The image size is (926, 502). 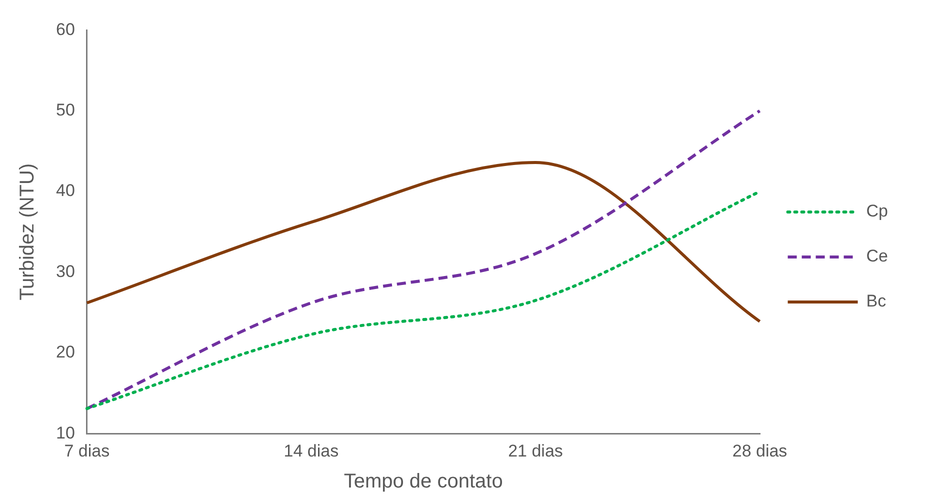 I want to click on legend-label: Ce, so click(x=877, y=256).